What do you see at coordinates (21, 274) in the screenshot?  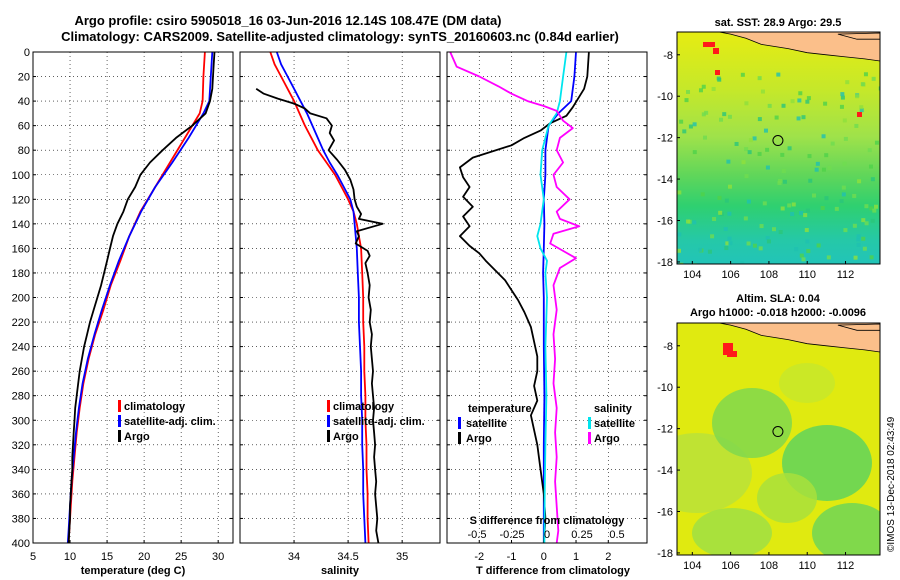 I see `depth-tick-label: 180` at bounding box center [21, 274].